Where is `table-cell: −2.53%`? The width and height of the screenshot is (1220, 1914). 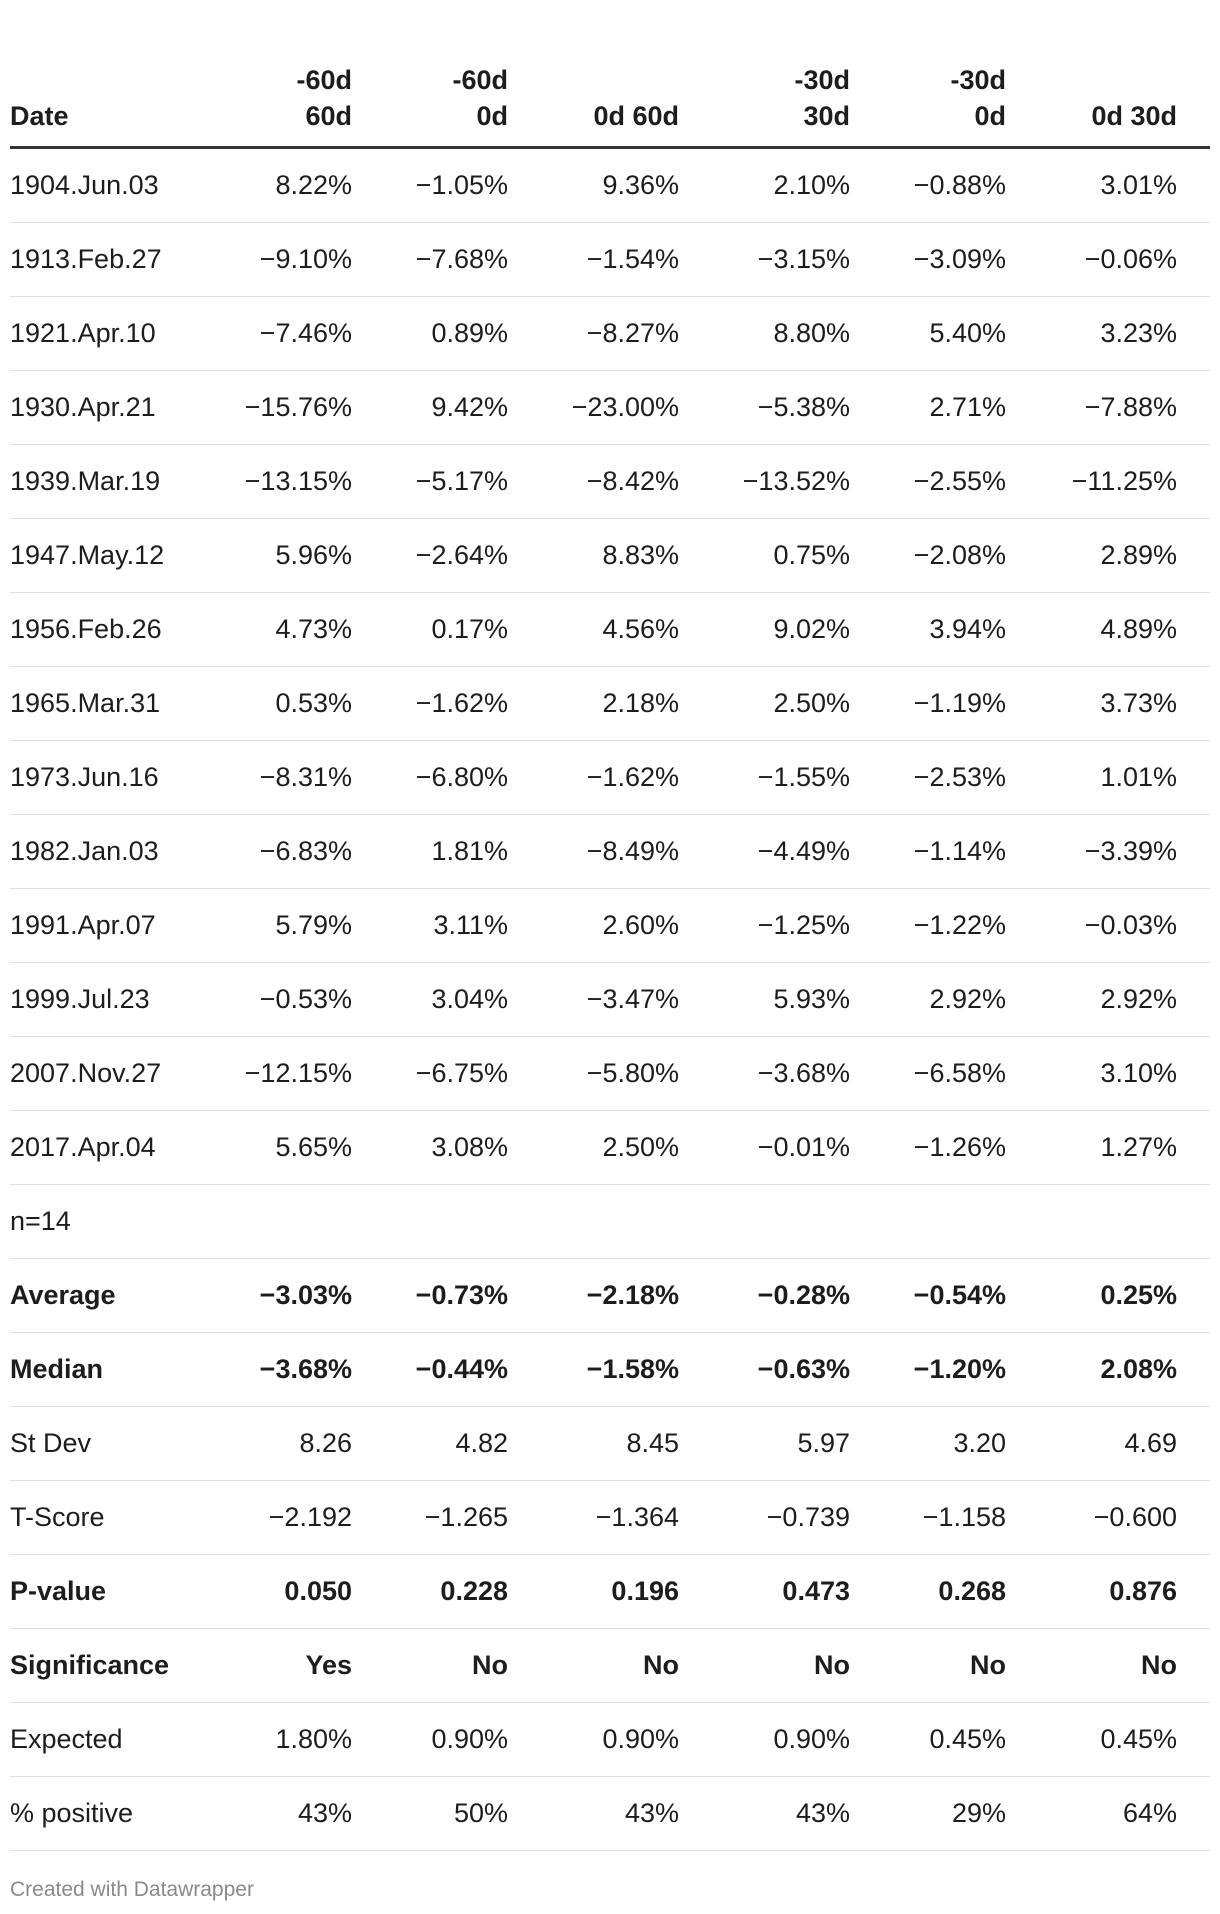 table-cell: −2.53% is located at coordinates (928, 777).